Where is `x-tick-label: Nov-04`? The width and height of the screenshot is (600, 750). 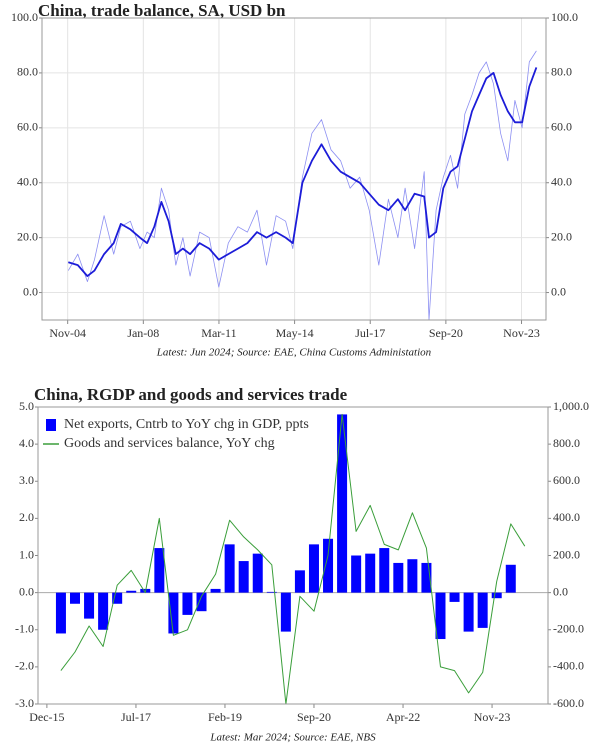
x-tick-label: Nov-04 is located at coordinates (67, 333).